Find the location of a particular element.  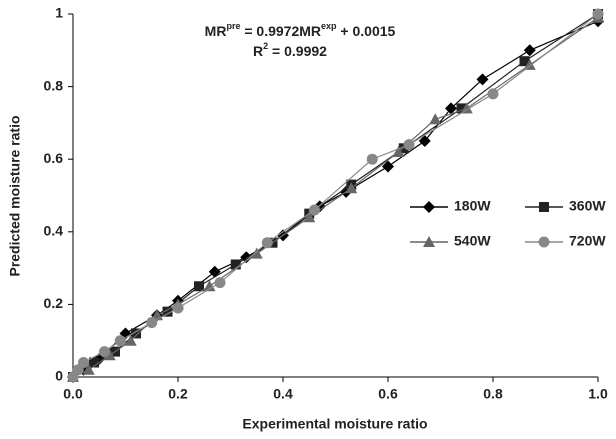

x-tick-label: 0.6 is located at coordinates (388, 394).